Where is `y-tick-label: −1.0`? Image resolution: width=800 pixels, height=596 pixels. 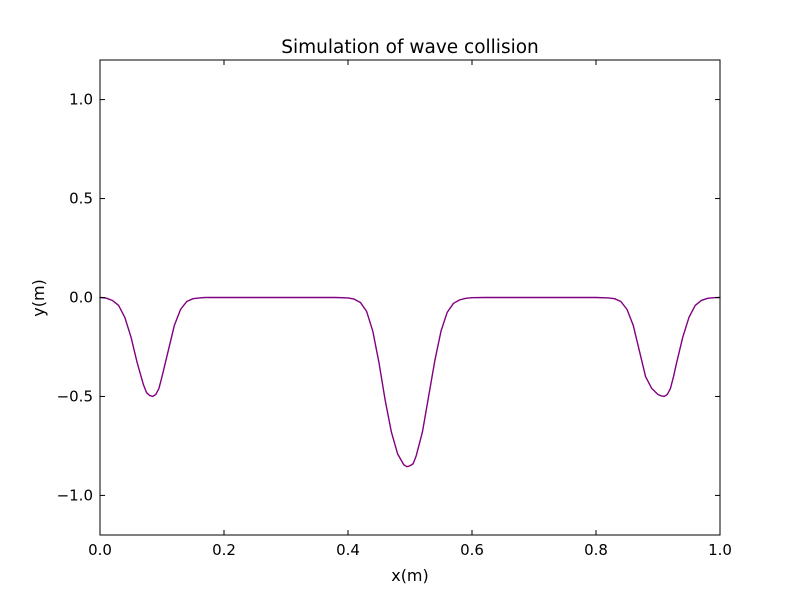 y-tick-label: −1.0 is located at coordinates (75, 495).